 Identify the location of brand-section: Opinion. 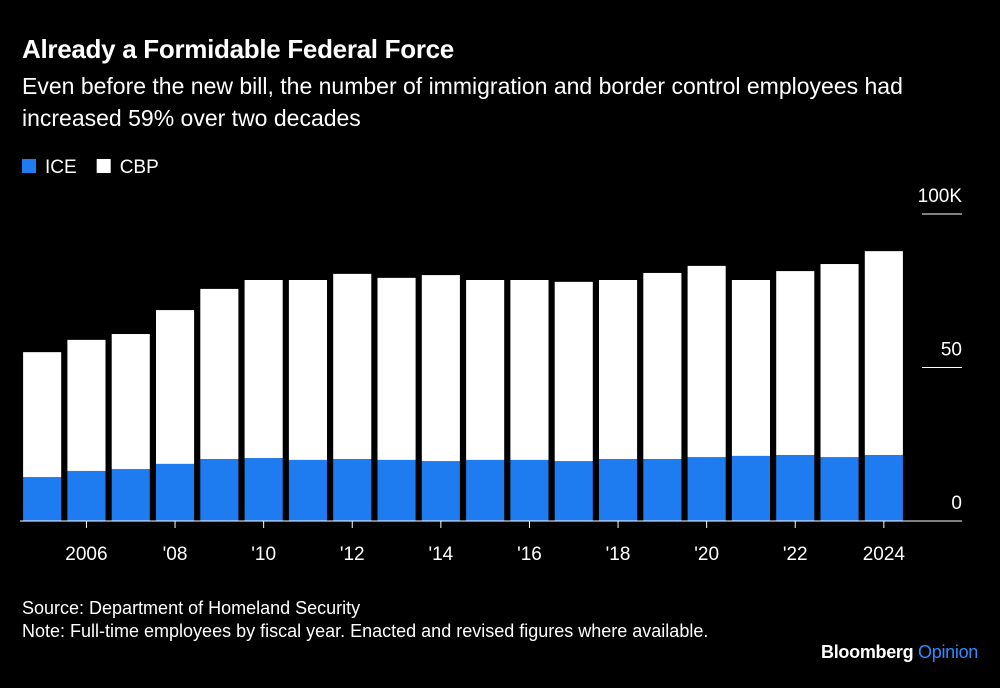
(948, 652).